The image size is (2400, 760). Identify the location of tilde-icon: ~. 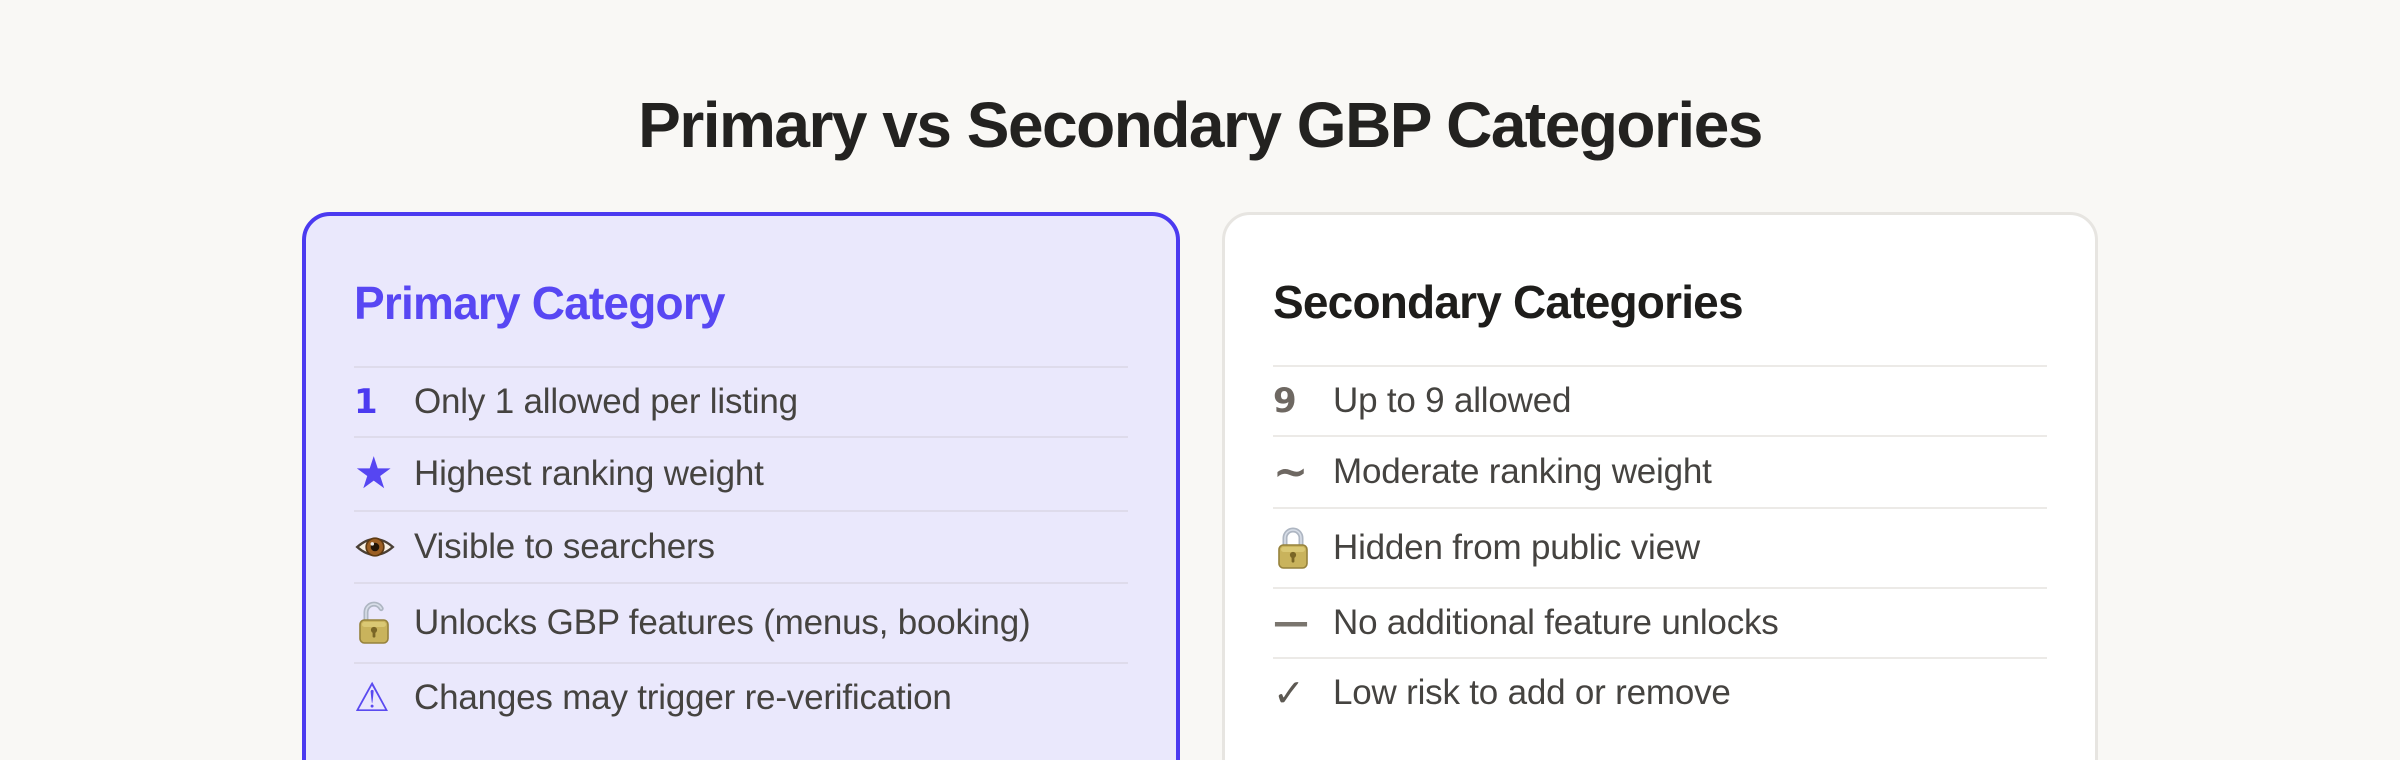
(1291, 471).